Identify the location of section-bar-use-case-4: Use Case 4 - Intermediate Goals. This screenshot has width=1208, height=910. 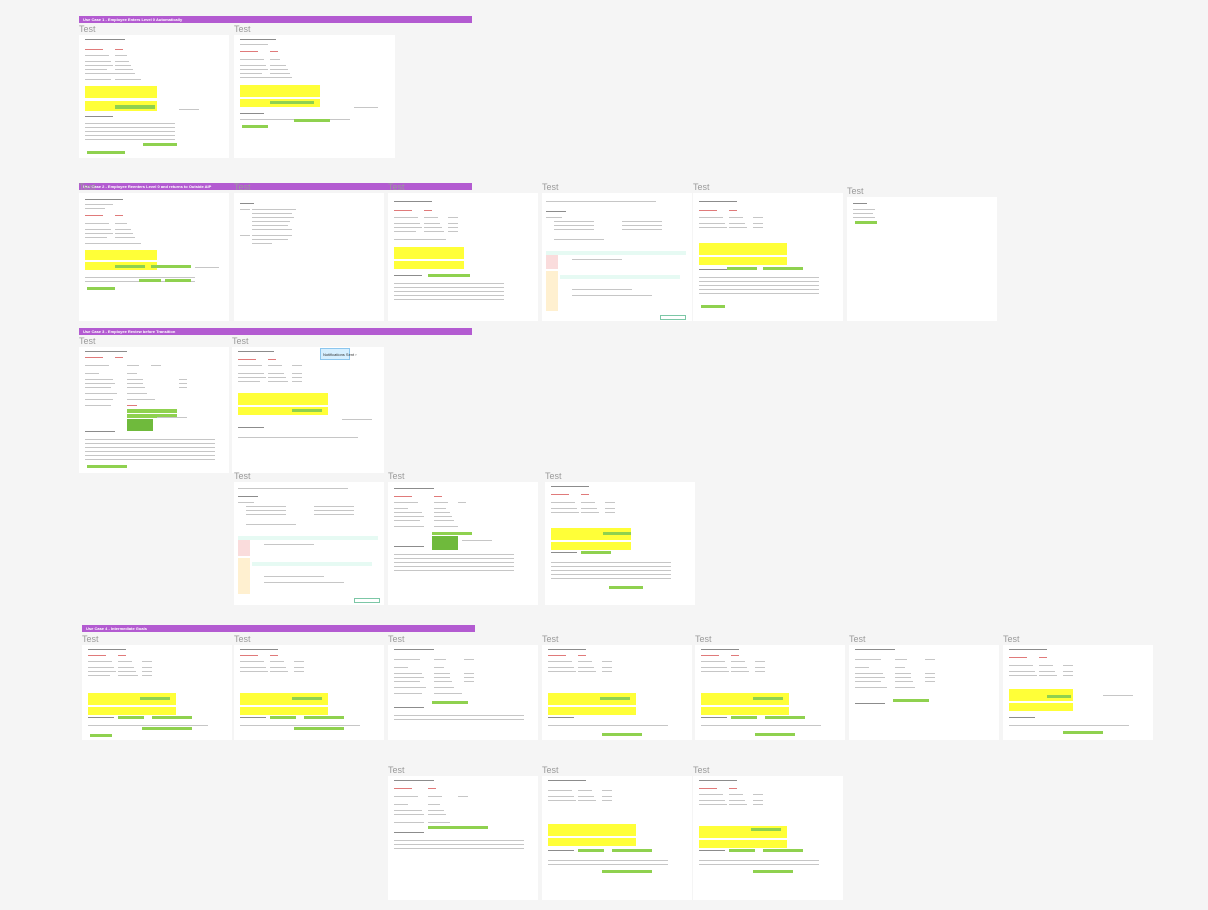
(278, 628).